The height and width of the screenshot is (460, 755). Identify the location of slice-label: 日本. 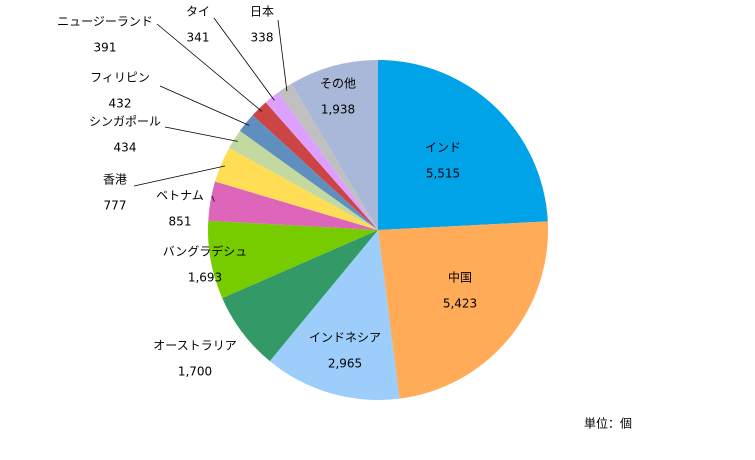
(262, 12).